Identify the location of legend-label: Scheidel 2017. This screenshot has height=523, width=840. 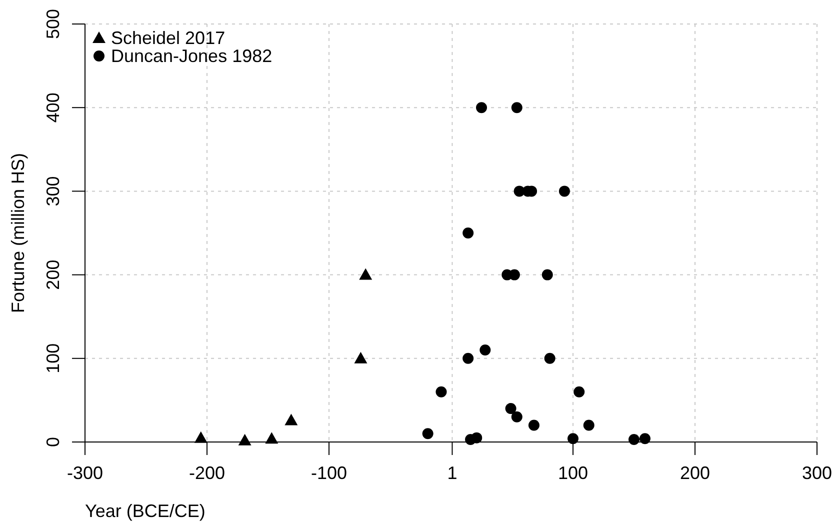
(168, 38).